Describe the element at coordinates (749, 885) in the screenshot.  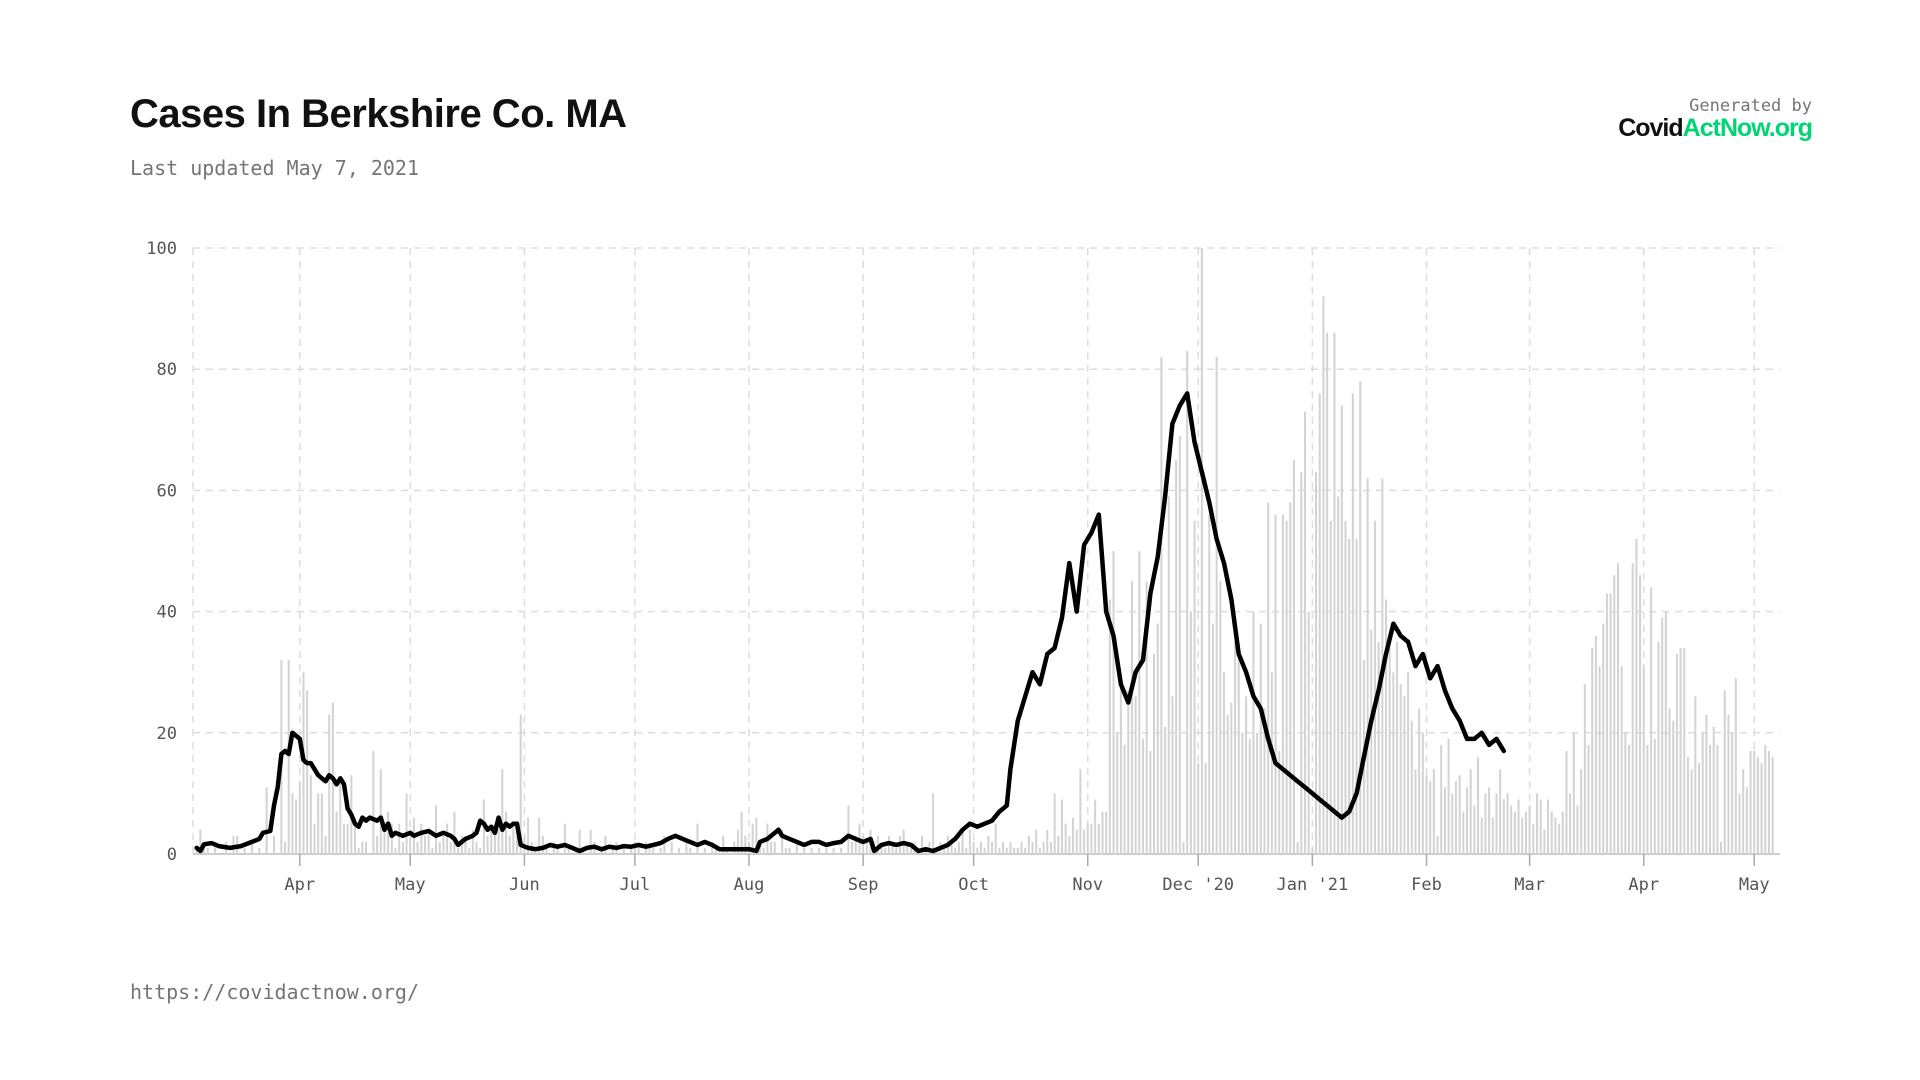
I see `x-tick-label: Aug` at that location.